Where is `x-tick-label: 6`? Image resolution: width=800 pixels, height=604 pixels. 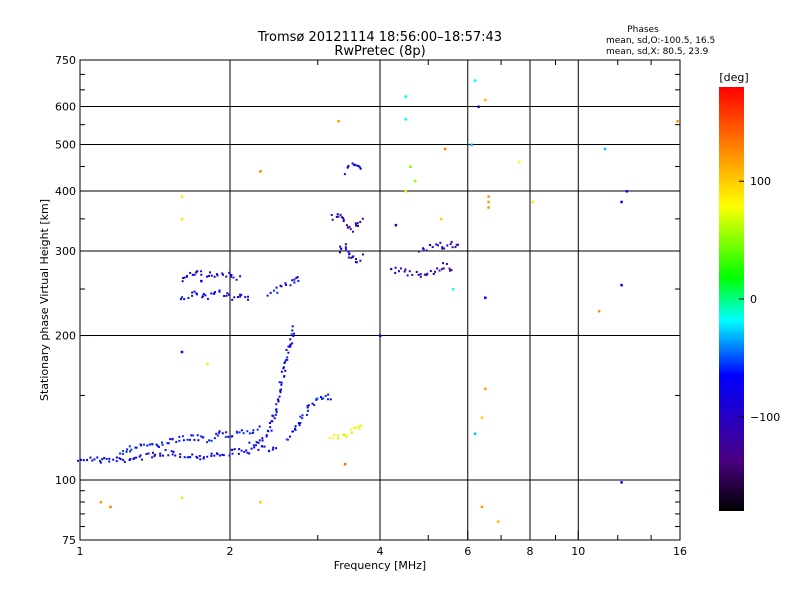 x-tick-label: 6 is located at coordinates (467, 551).